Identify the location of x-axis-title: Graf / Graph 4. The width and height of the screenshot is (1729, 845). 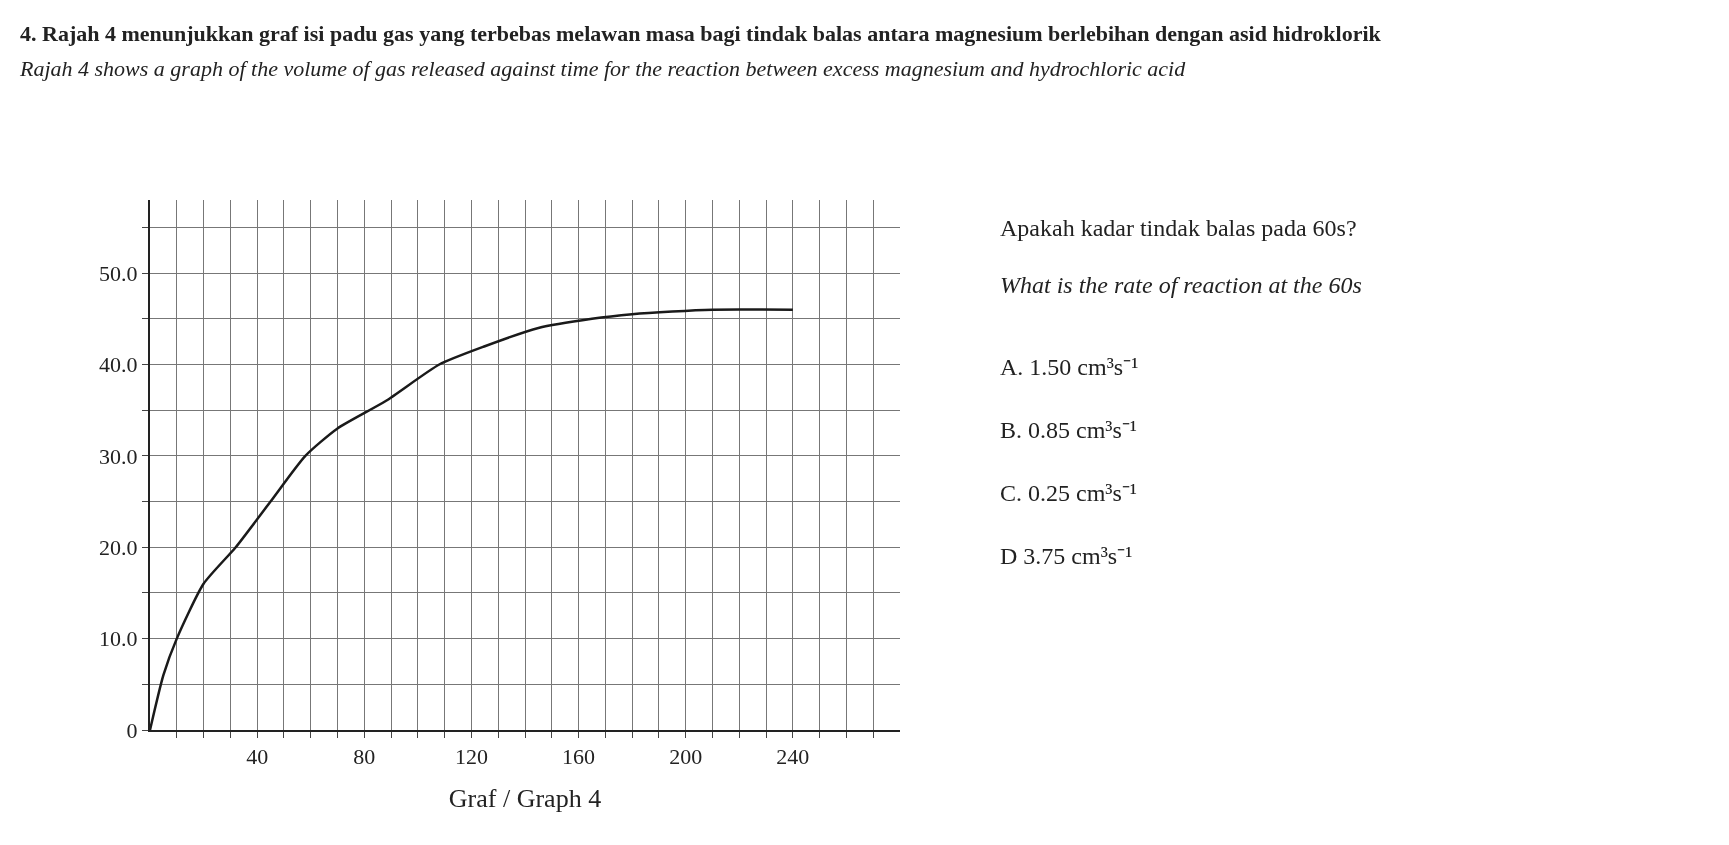
(525, 798).